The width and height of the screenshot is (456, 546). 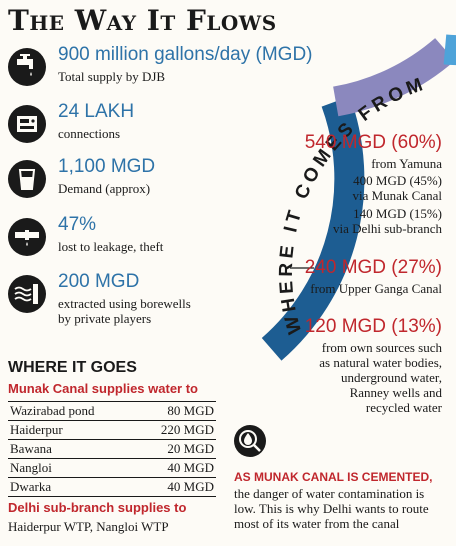 What do you see at coordinates (71, 449) in the screenshot?
I see `destination-name: Bawana` at bounding box center [71, 449].